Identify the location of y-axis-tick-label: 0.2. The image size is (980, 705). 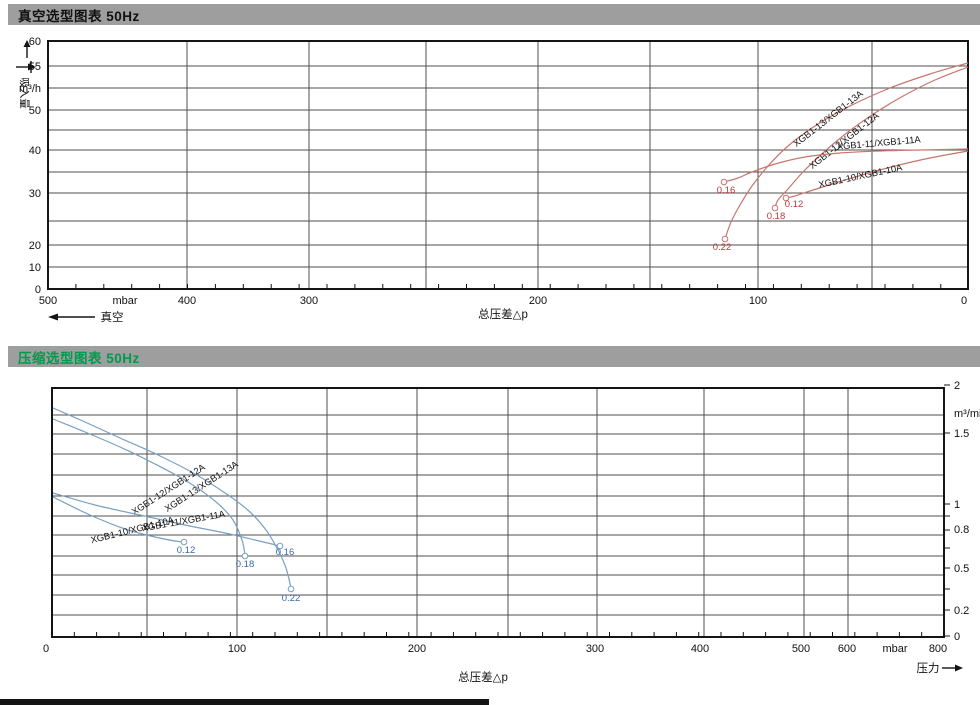
(961, 611).